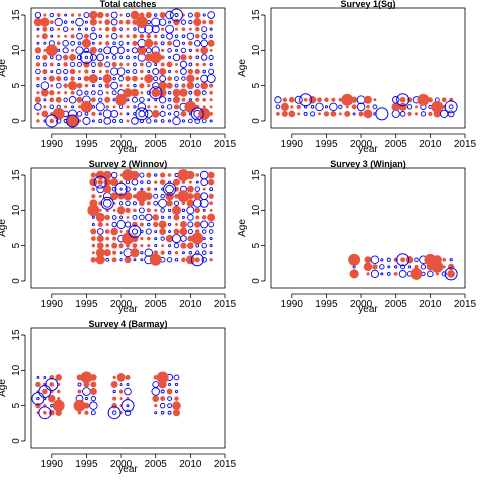 This screenshot has height=480, width=480. Describe the element at coordinates (128, 68) in the screenshot. I see `plot-frame` at that location.